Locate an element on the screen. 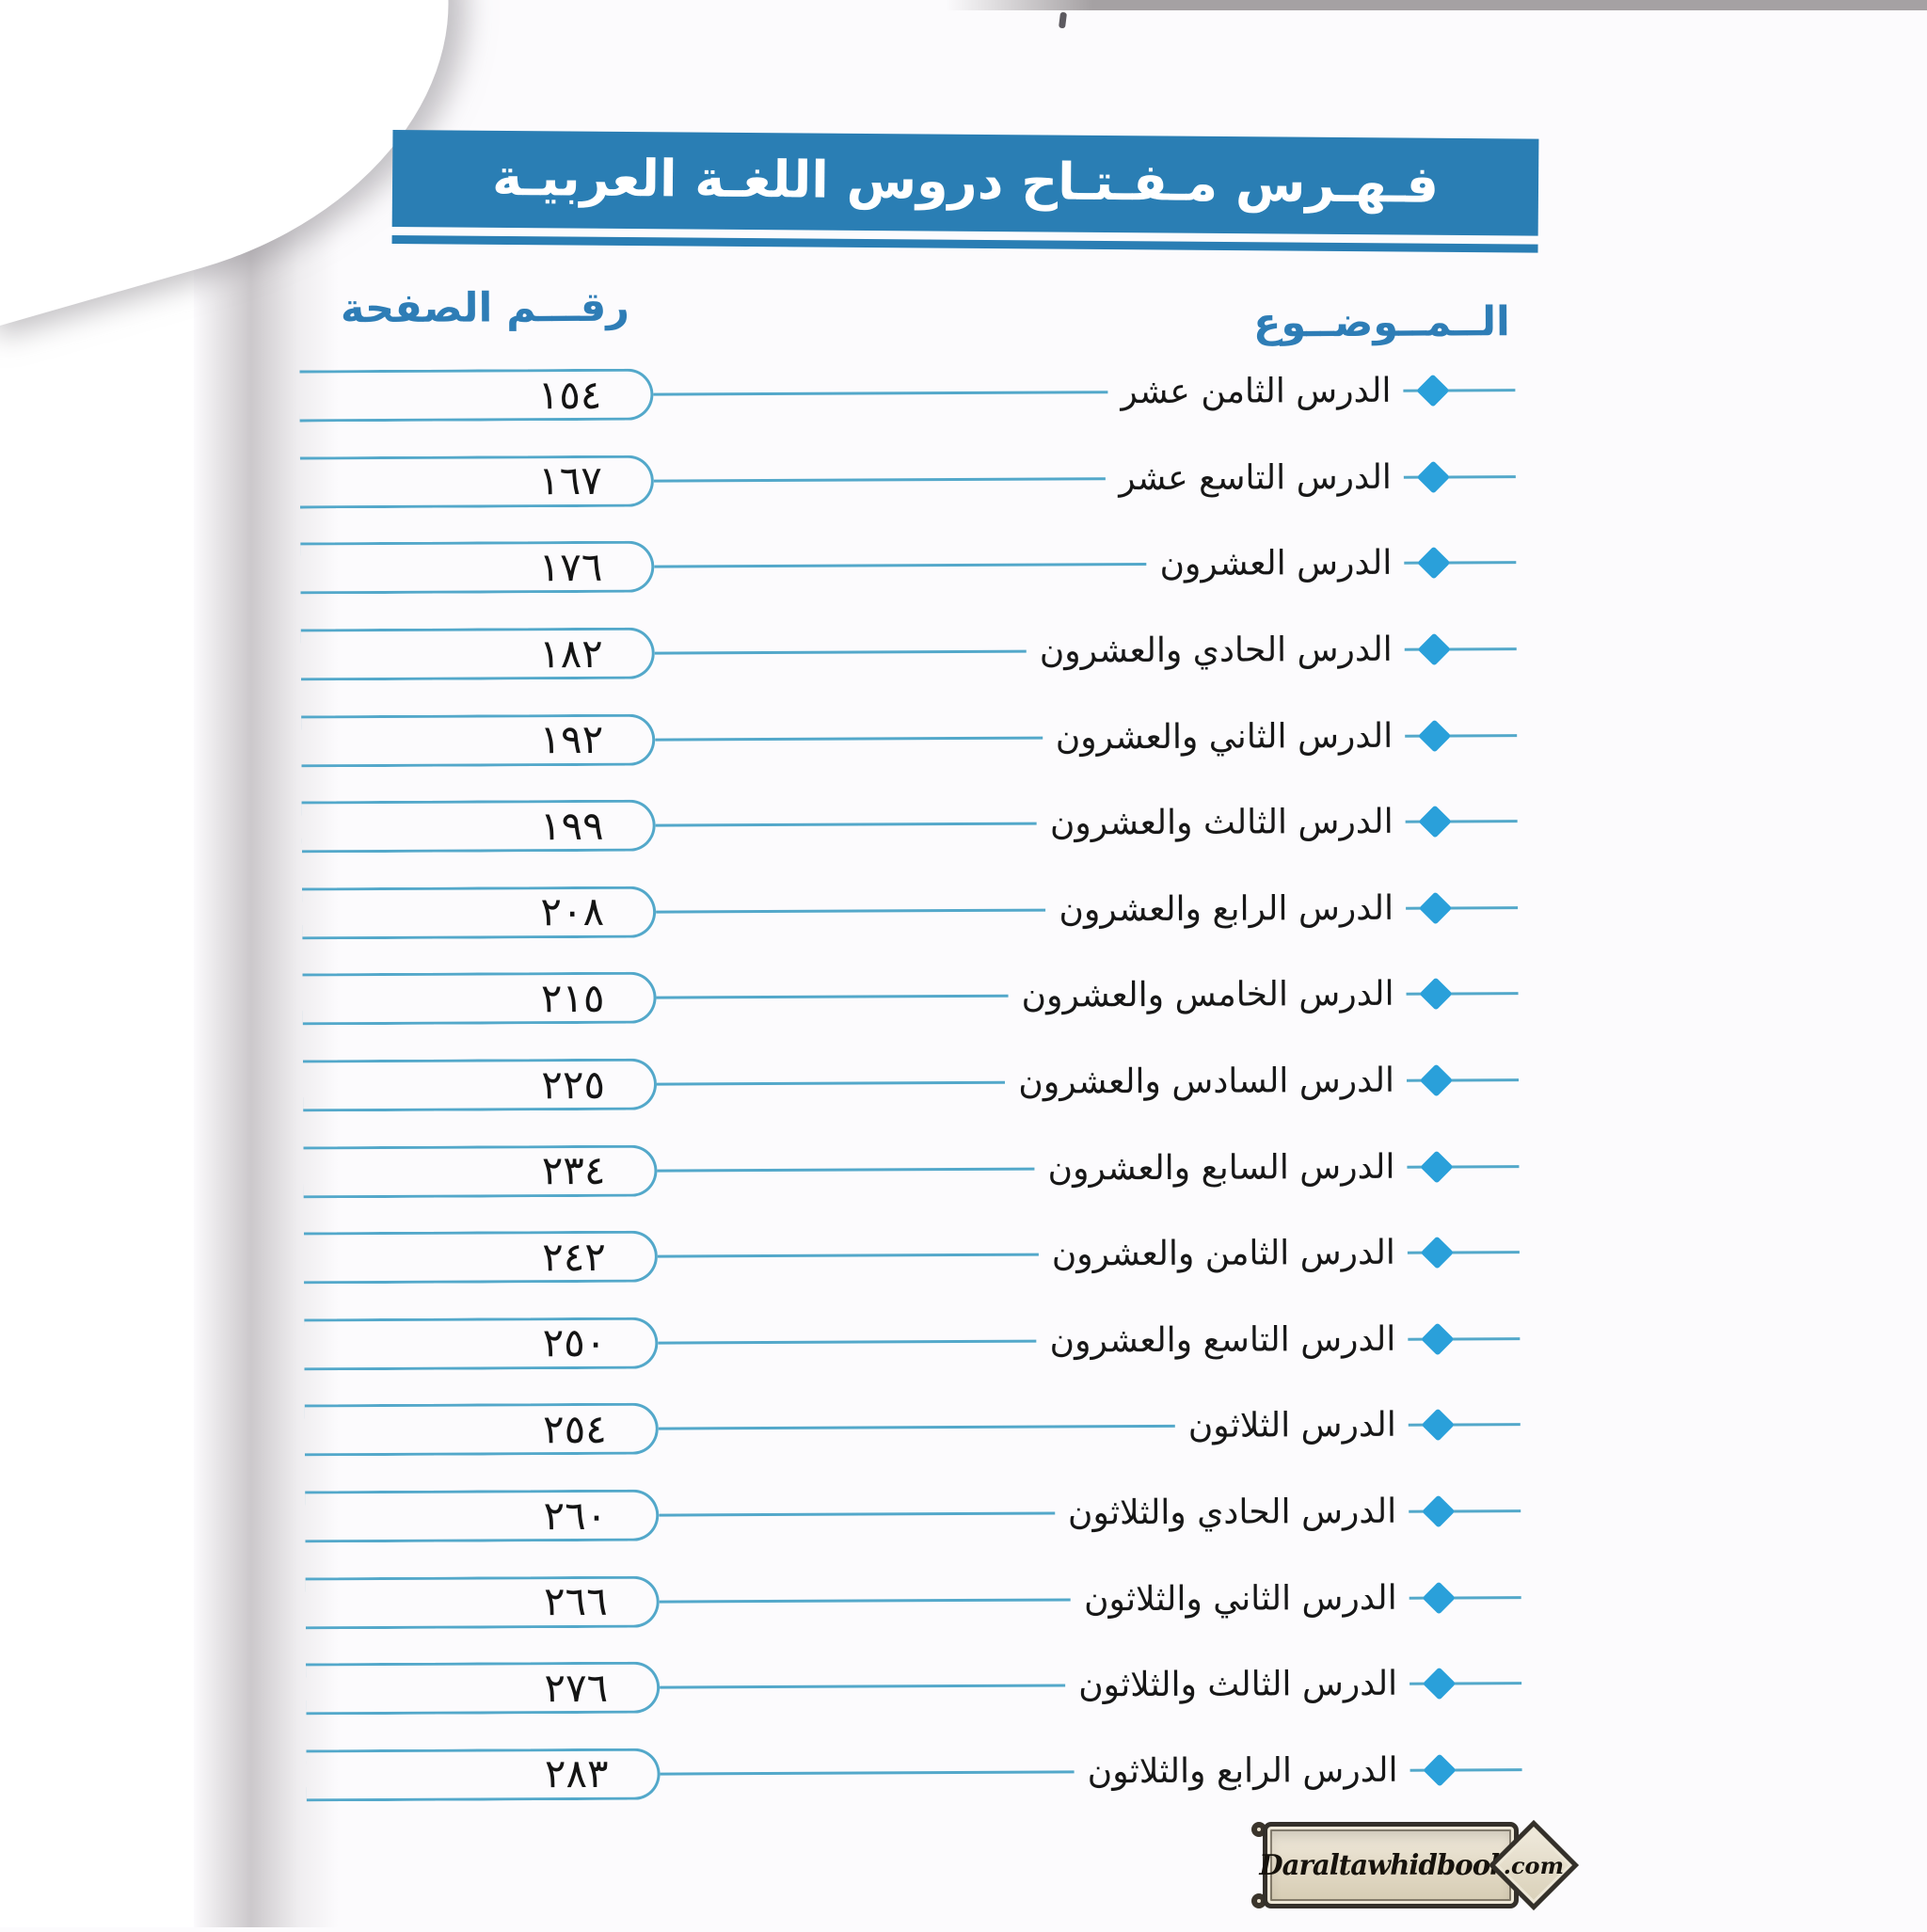 The image size is (1927, 1932). toc-row: ٢٠٨ الدرس الرابع والعشرون is located at coordinates (910, 911).